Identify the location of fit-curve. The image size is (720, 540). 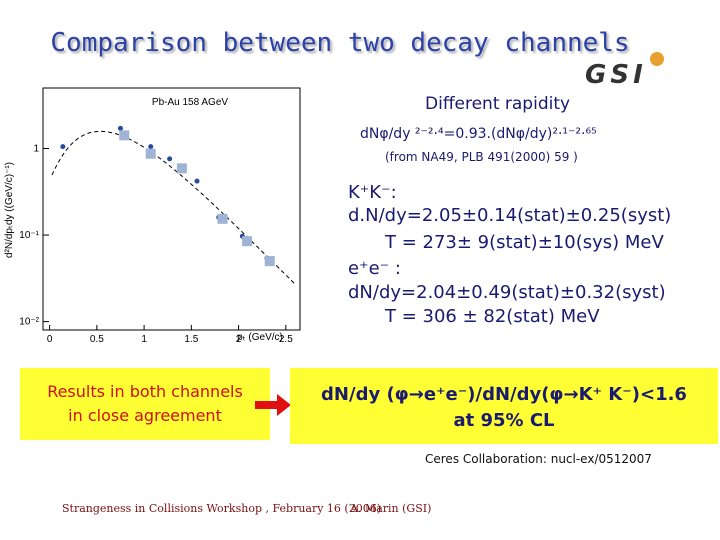
(174, 208).